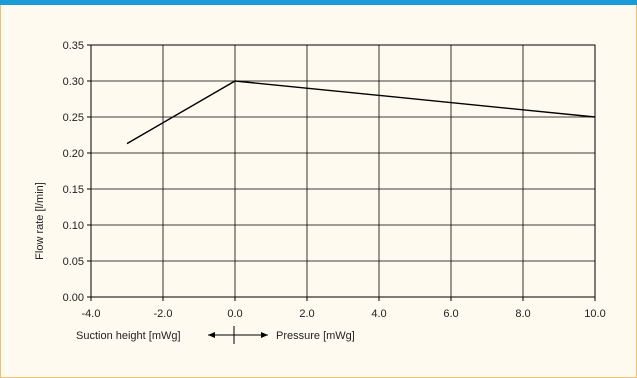 Image resolution: width=637 pixels, height=378 pixels. Describe the element at coordinates (73, 172) in the screenshot. I see `y-tick-labels: 0.00 0.05 0.10 0.15 0.20 0.25 0.30 0.35` at that location.